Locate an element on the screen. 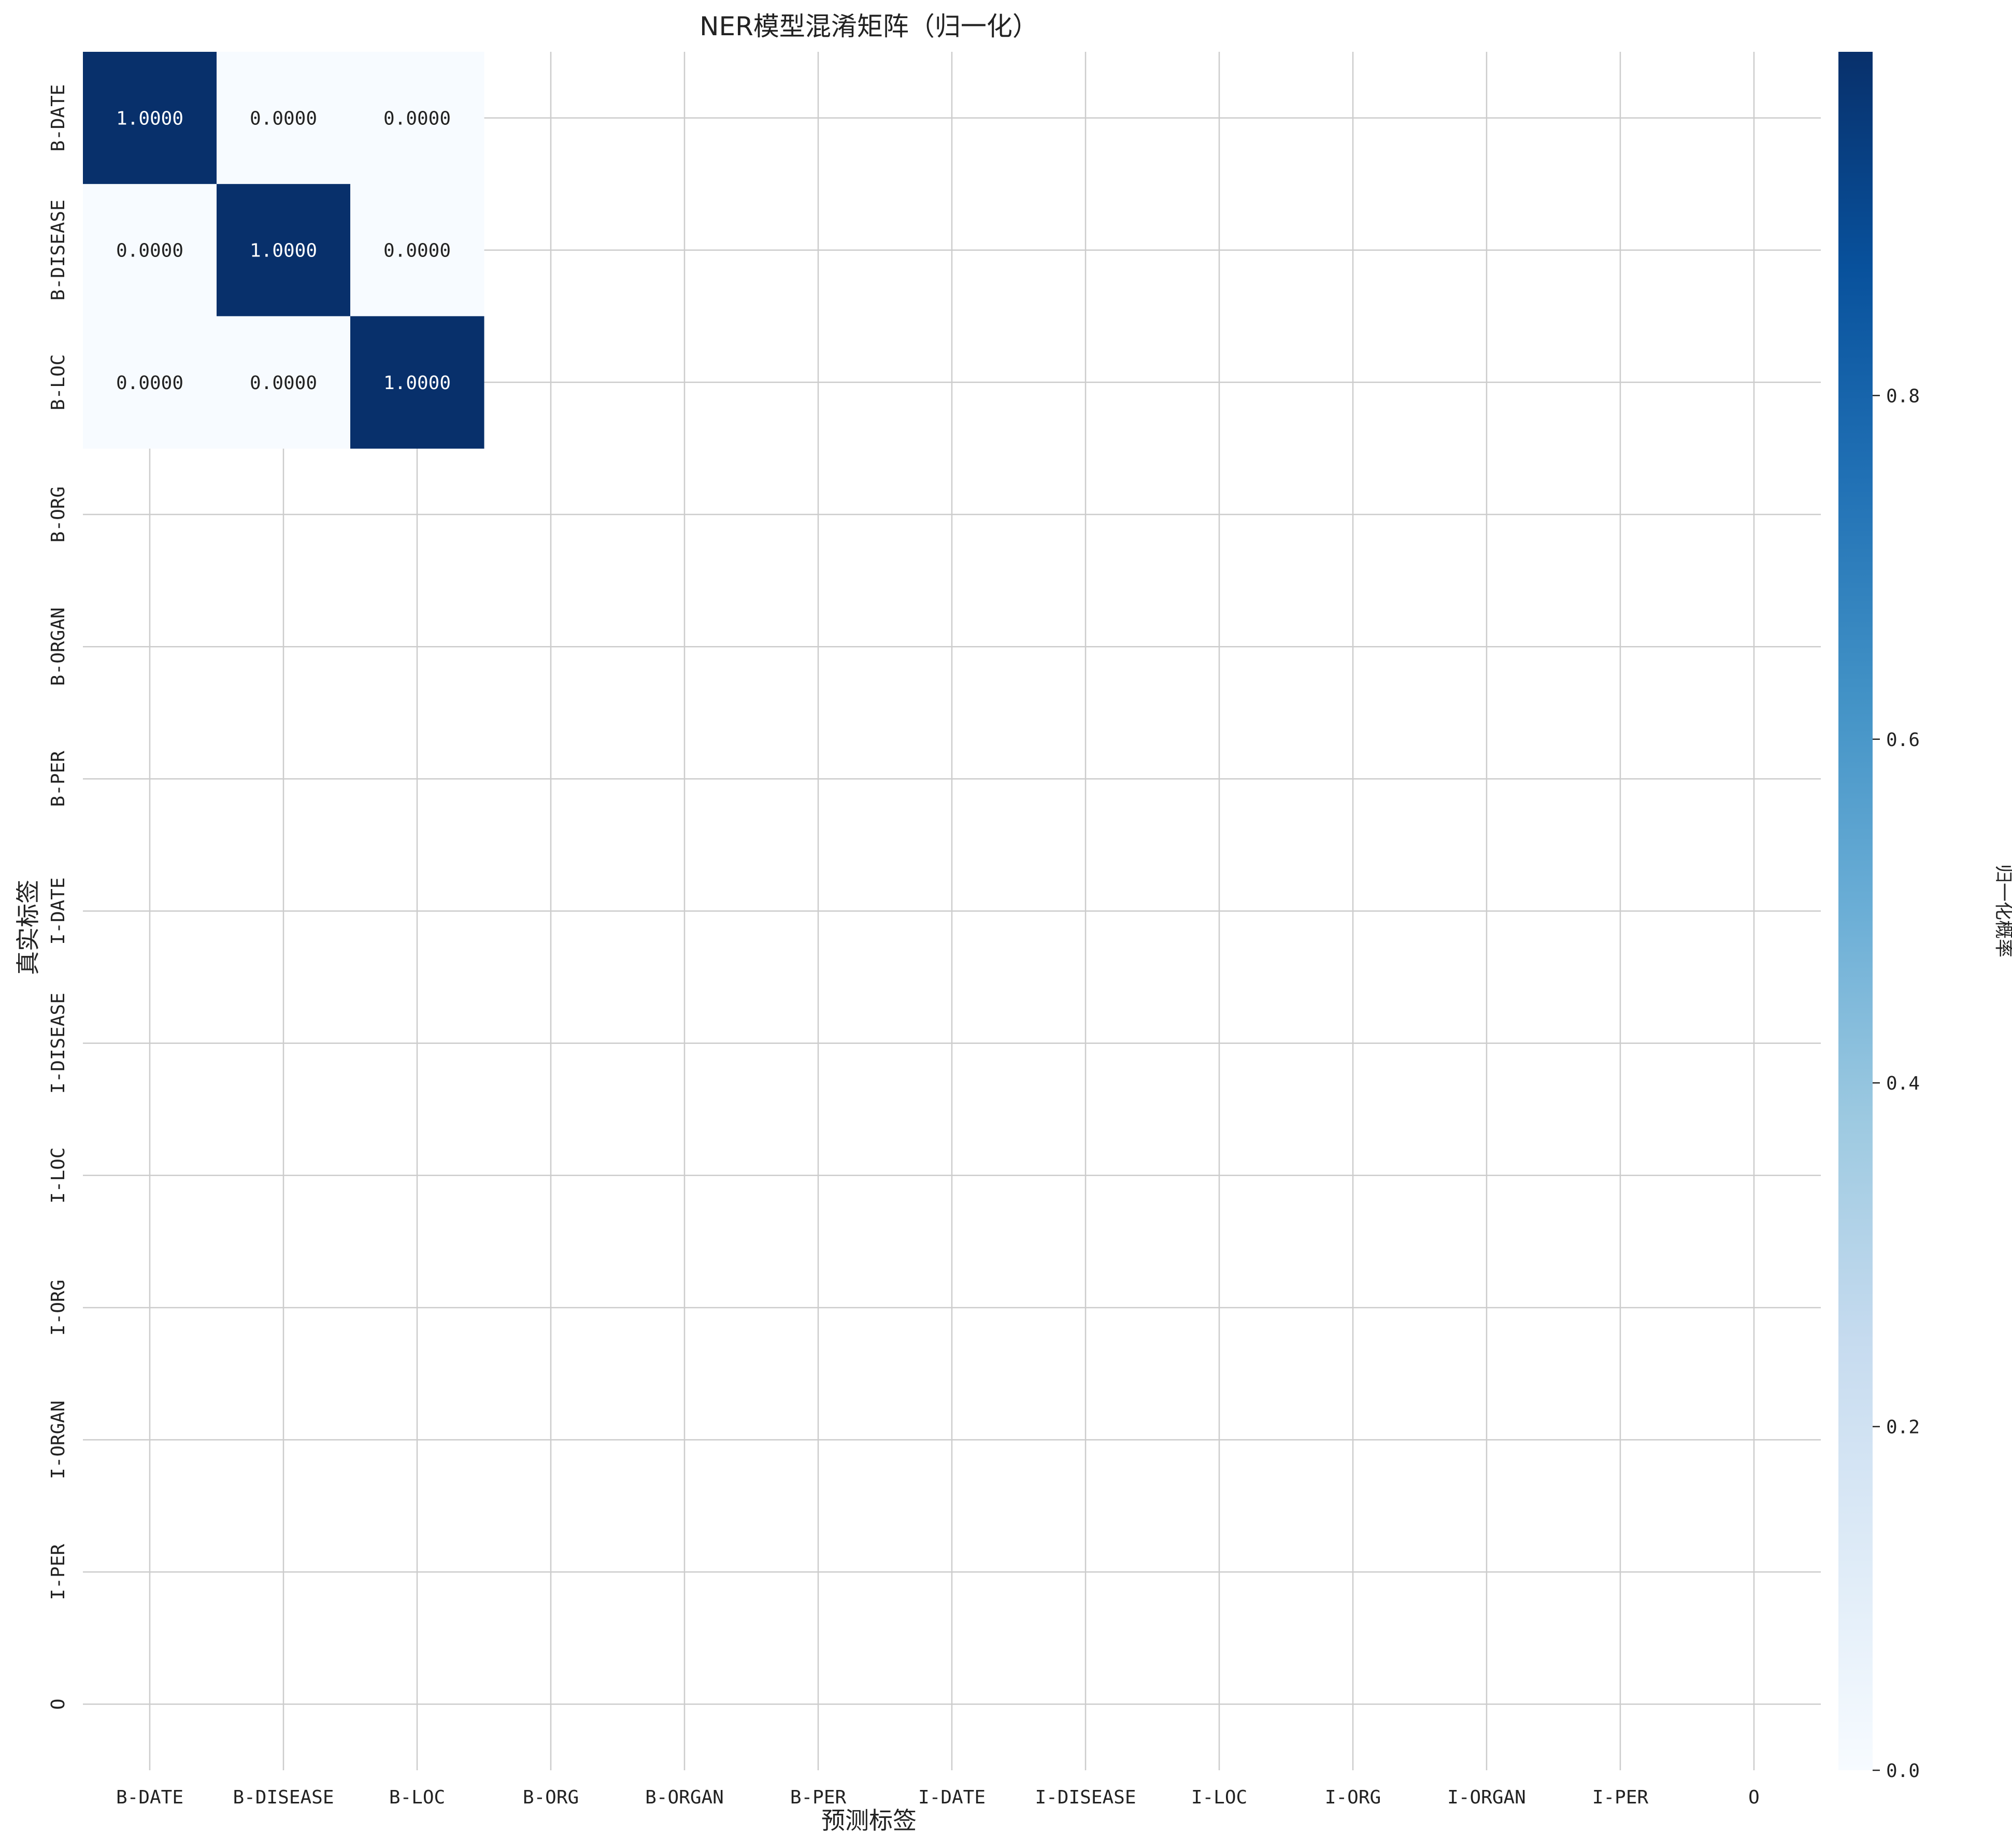 Image resolution: width=2012 pixels, height=1848 pixels. x-tick-label: B-LOC is located at coordinates (417, 1798).